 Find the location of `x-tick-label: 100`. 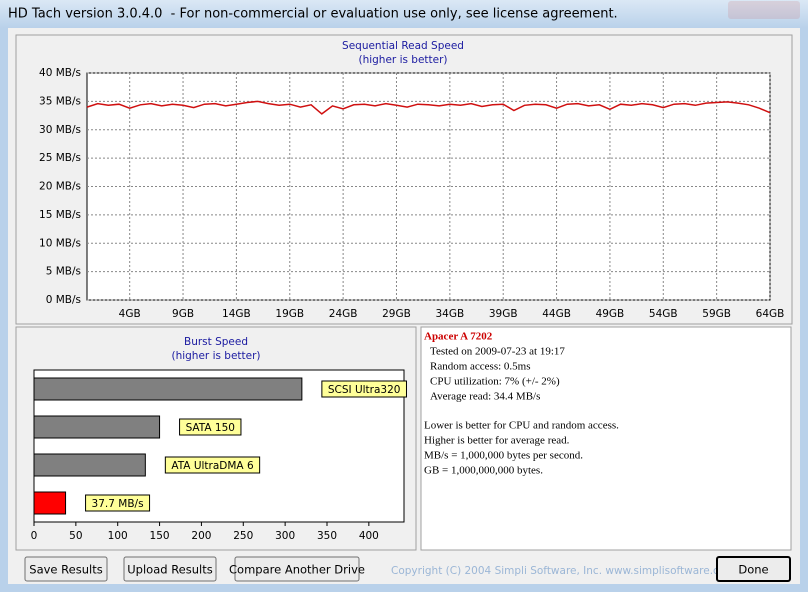

x-tick-label: 100 is located at coordinates (118, 536).